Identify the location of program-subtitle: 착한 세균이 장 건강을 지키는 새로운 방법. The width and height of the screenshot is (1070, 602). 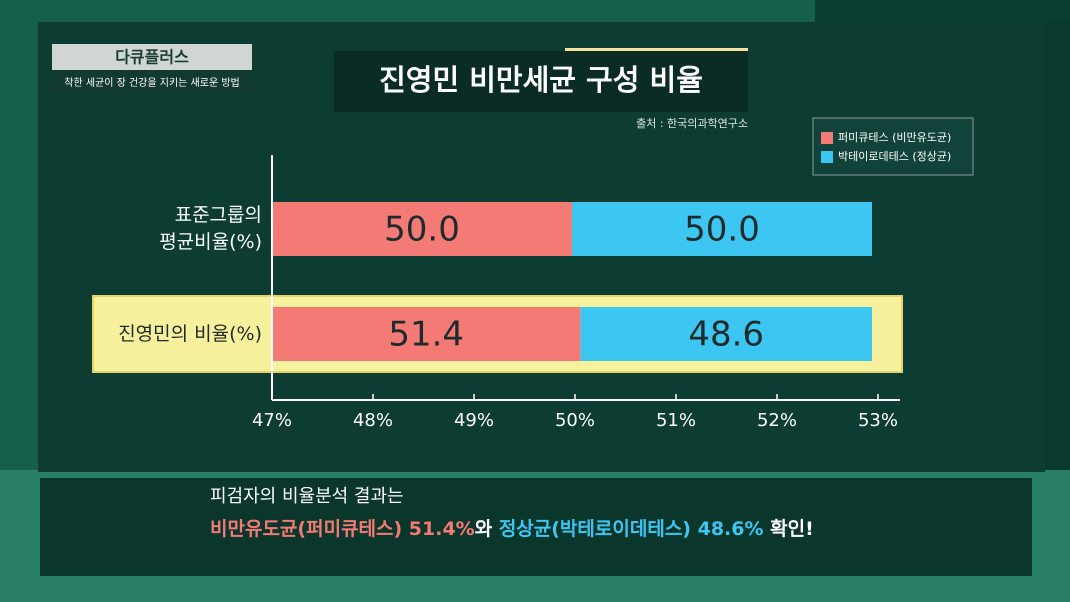
(151, 83).